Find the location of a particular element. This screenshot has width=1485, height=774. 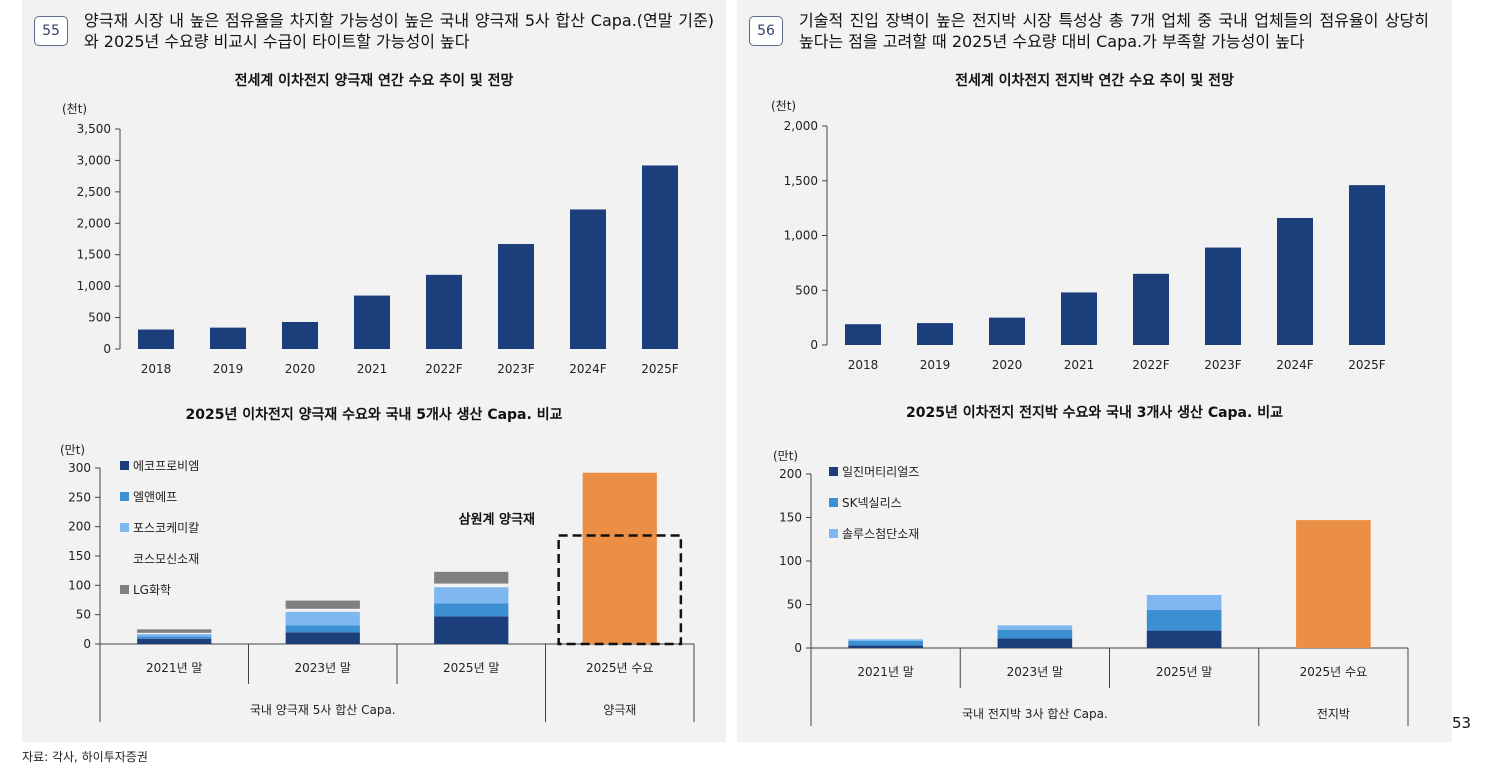

y-tick-label: 200 is located at coordinates (79, 527).